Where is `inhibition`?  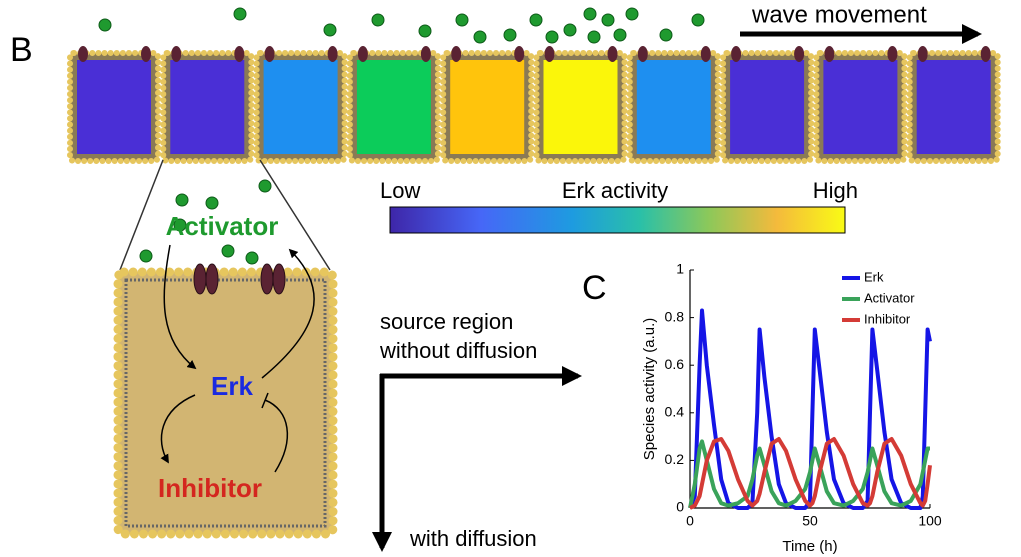 inhibition is located at coordinates (276, 436).